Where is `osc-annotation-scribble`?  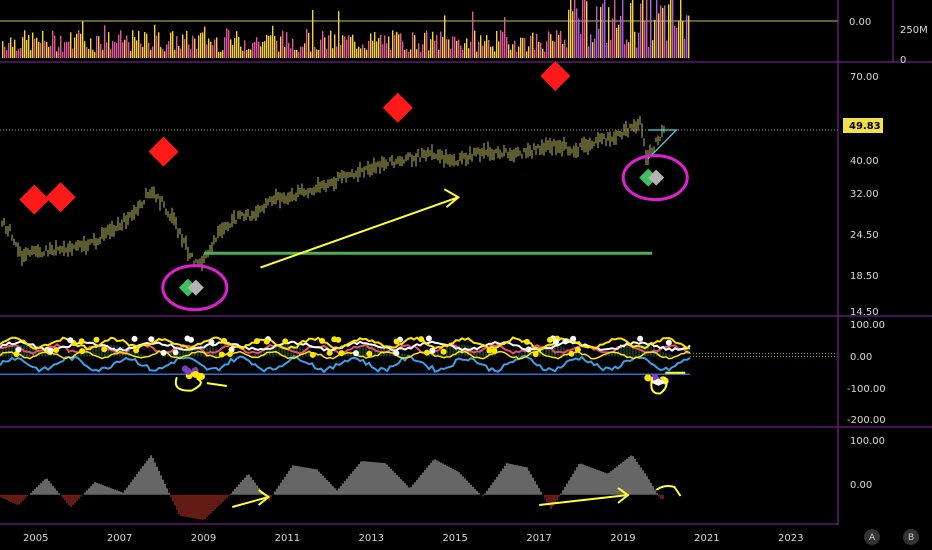
osc-annotation-scribble is located at coordinates (668, 383).